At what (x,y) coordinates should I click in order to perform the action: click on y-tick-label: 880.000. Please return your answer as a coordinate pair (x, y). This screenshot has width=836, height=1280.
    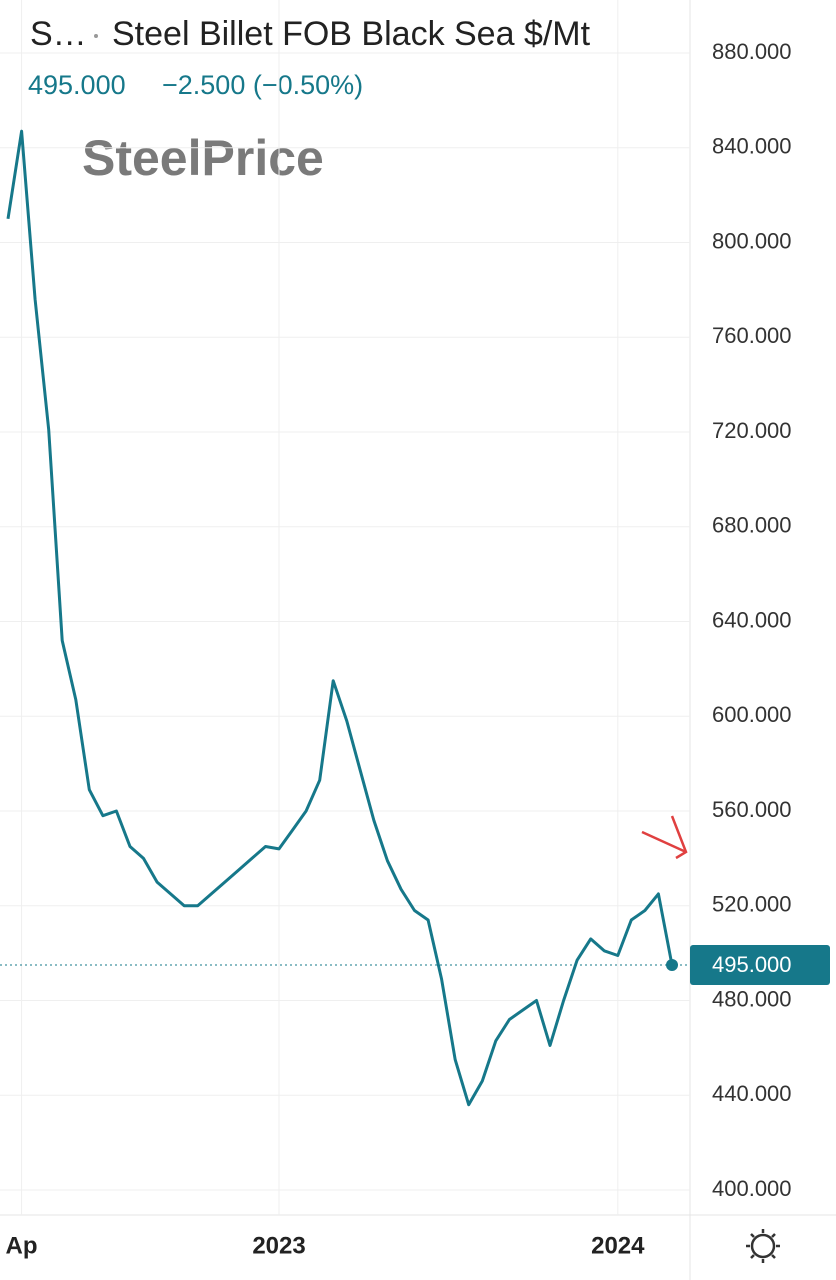
    Looking at the image, I should click on (752, 51).